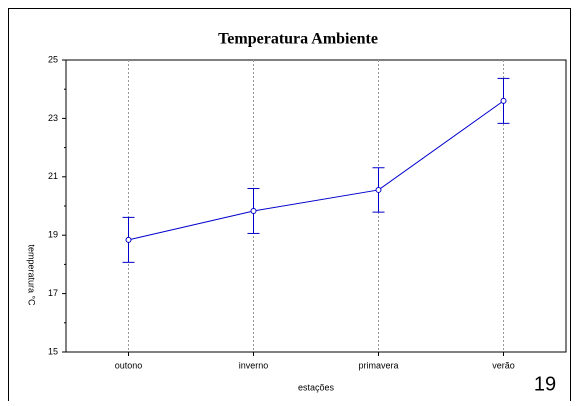  What do you see at coordinates (503, 365) in the screenshot?
I see `x-tick-label: verão` at bounding box center [503, 365].